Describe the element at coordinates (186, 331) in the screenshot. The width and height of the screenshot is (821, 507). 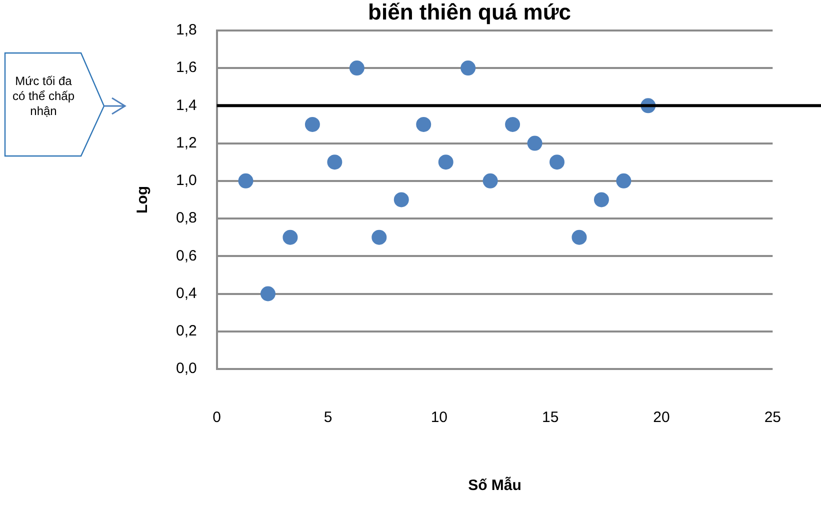
I see `y-tick-label: 0,2` at that location.